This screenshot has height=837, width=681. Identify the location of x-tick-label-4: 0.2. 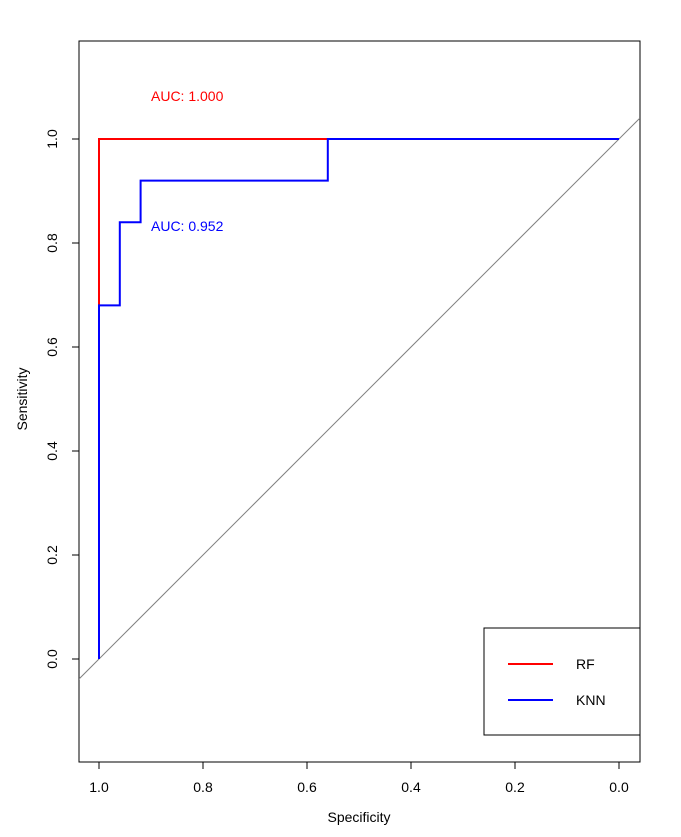
(515, 787).